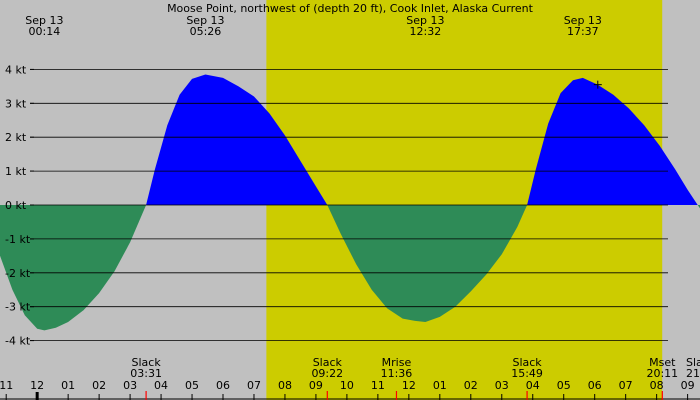 This screenshot has width=700, height=400. Describe the element at coordinates (397, 362) in the screenshot. I see `moon-event-label: Mrise` at that location.